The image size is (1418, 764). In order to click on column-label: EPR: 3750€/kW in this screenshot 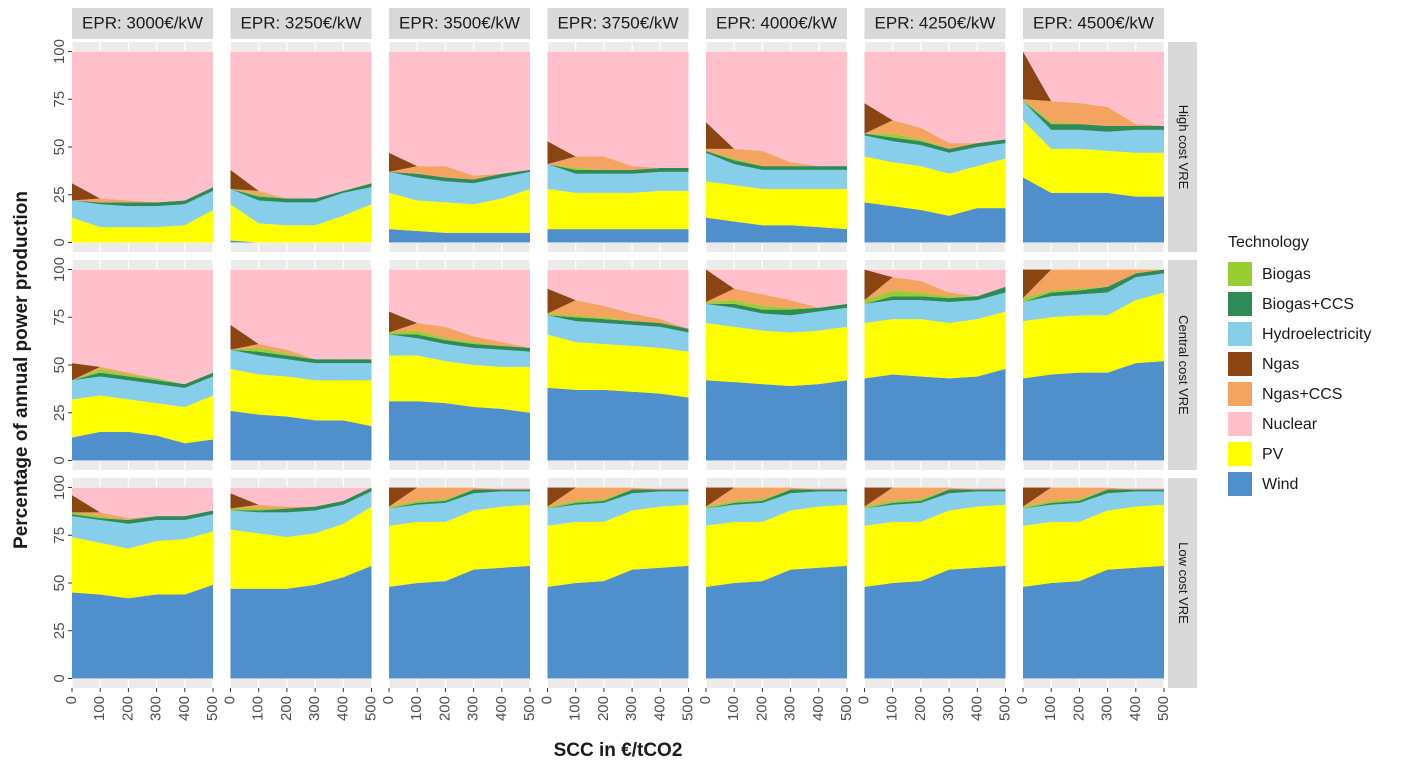, I will do `click(618, 22)`.